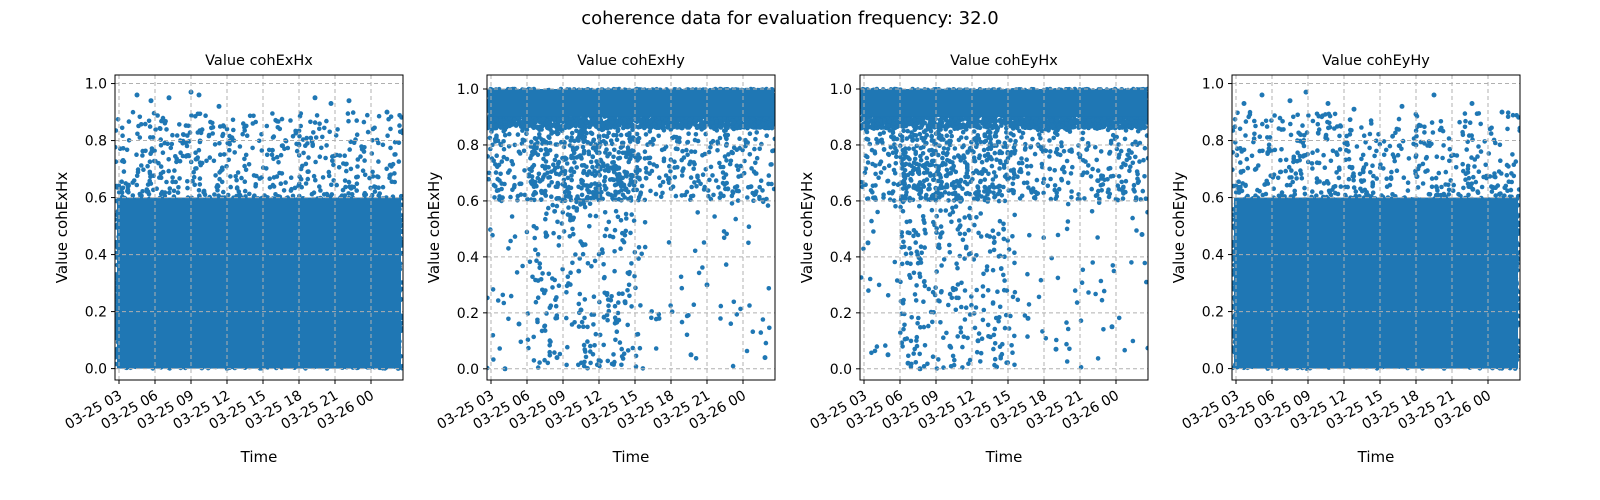  Describe the element at coordinates (96, 85) in the screenshot. I see `y-tick-label: 1.0` at that location.